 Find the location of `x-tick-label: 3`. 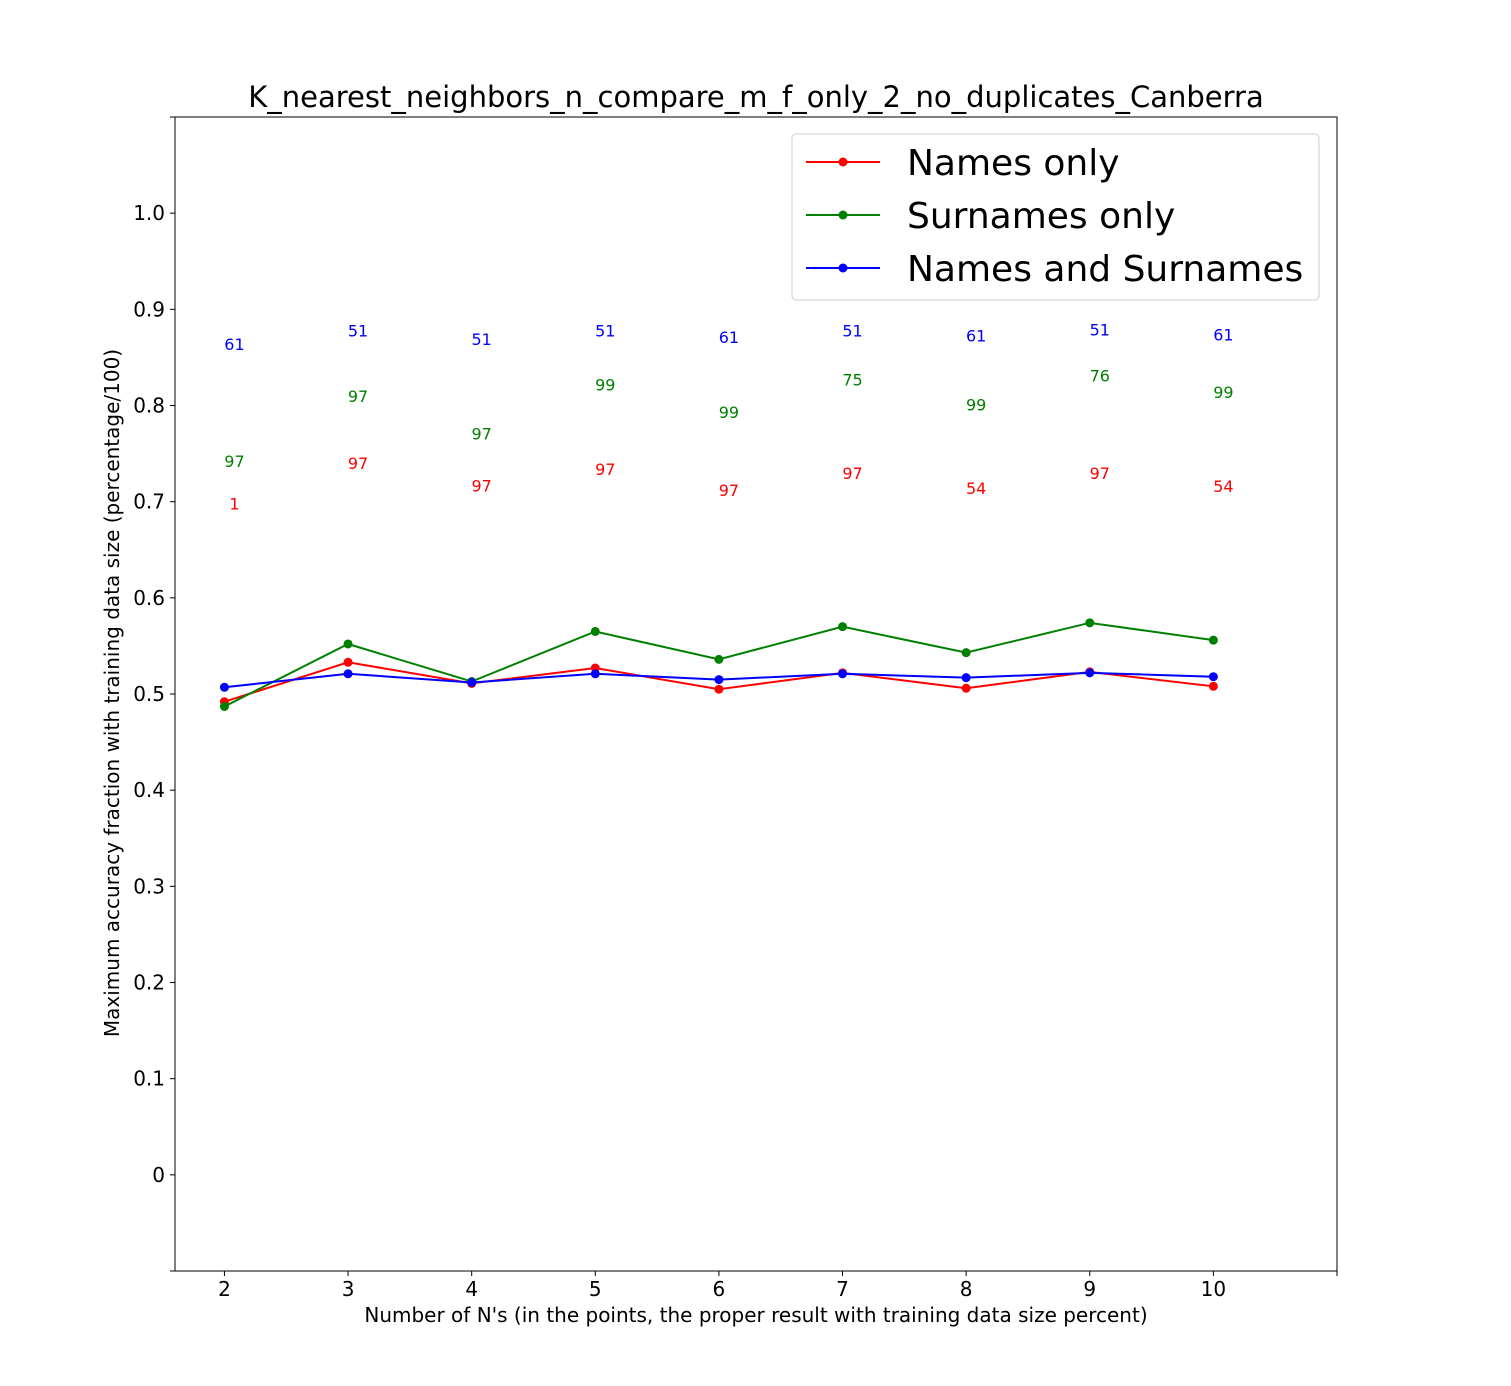

x-tick-label: 3 is located at coordinates (348, 1289).